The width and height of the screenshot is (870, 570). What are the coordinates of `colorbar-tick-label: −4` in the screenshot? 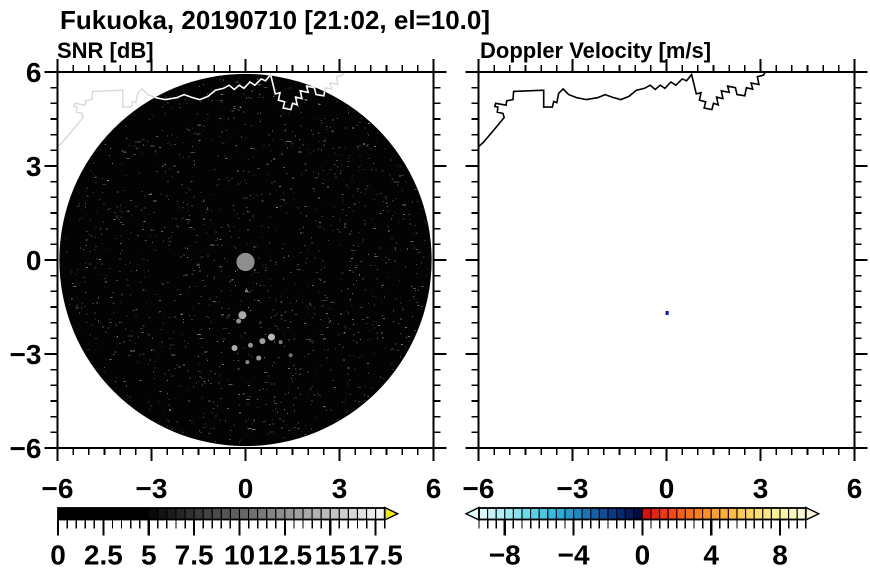 It's located at (574, 555).